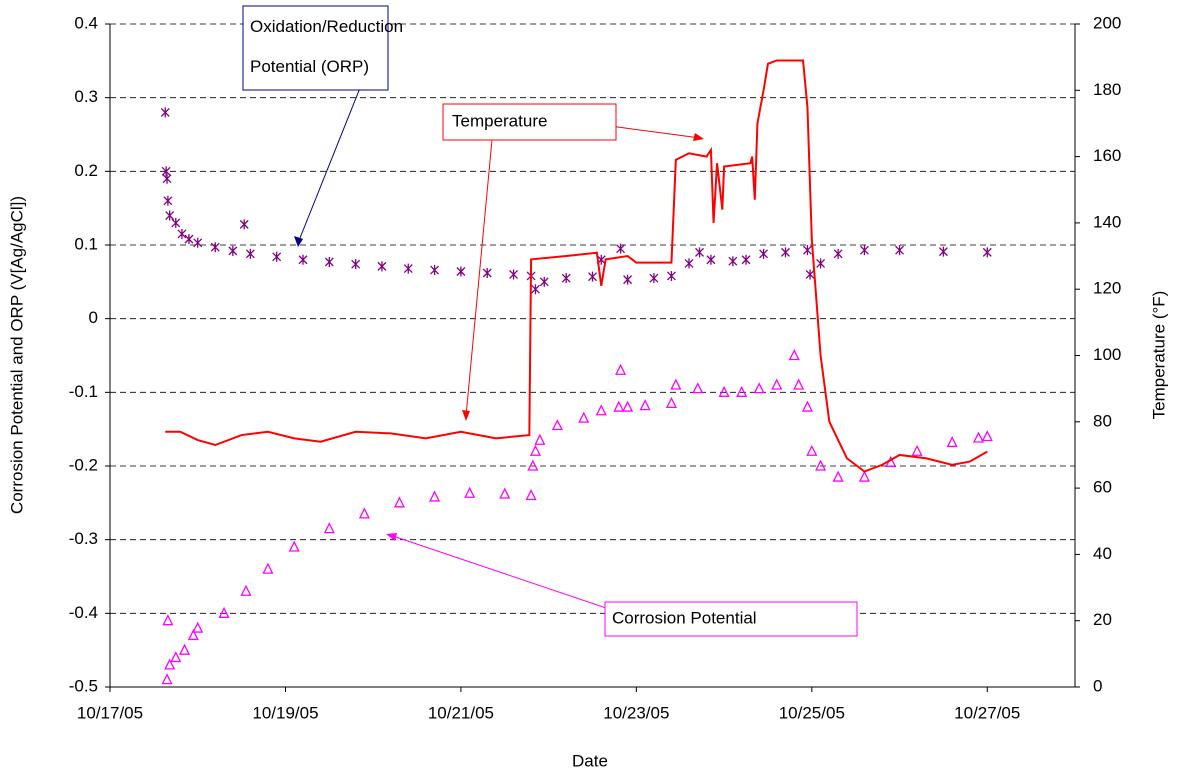 Image resolution: width=1180 pixels, height=781 pixels. What do you see at coordinates (83, 612) in the screenshot?
I see `y-tick-label: -0.4` at bounding box center [83, 612].